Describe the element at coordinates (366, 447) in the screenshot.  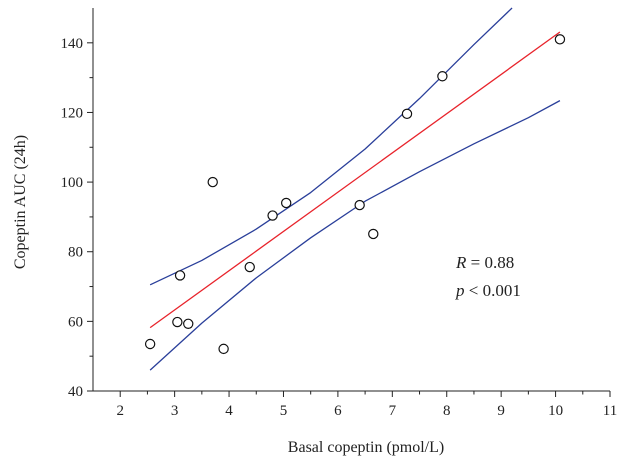
I see `x-axis-title: Basal copeptin (pmol/L)` at that location.